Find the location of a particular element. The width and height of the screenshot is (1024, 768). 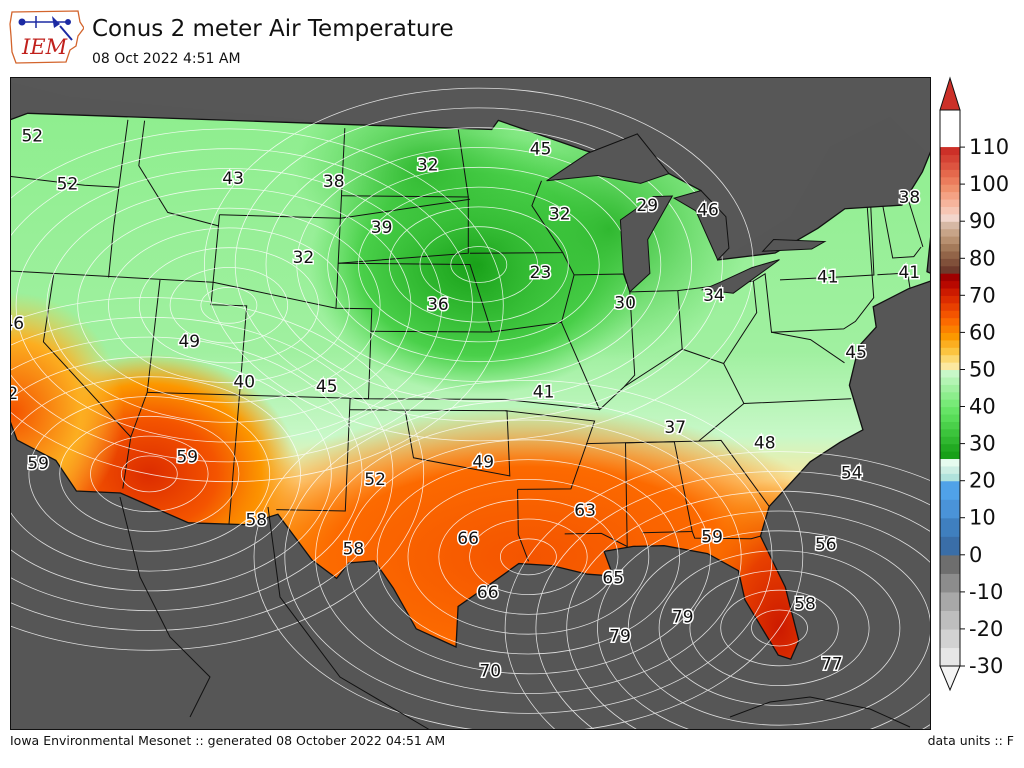

colorbar-tick-label: 80 is located at coordinates (982, 258).